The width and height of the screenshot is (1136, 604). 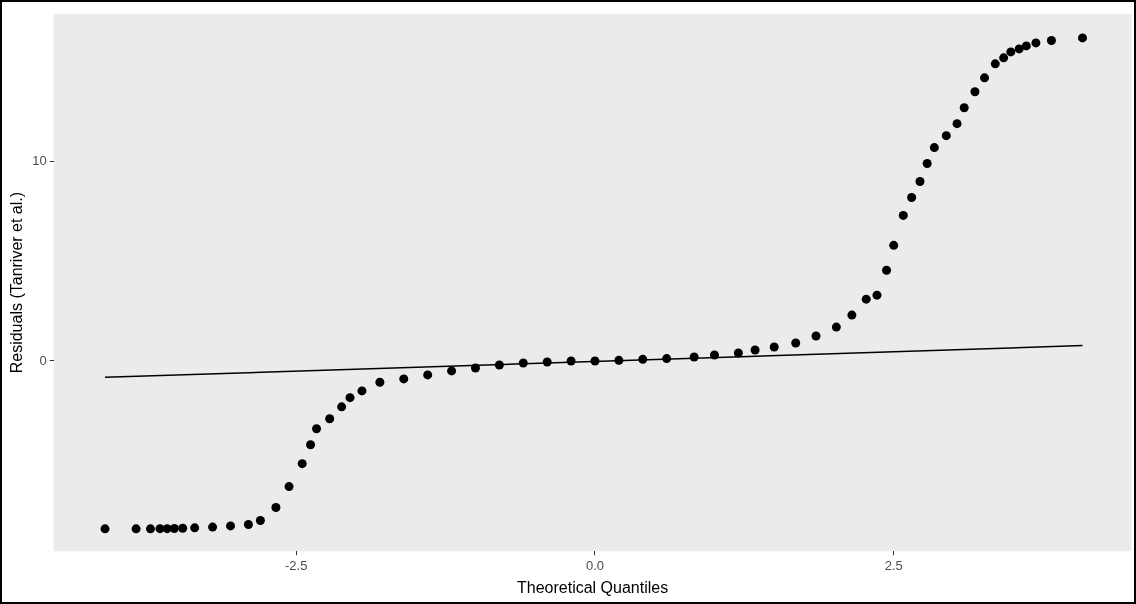 What do you see at coordinates (39, 161) in the screenshot?
I see `y-tick-label: 10` at bounding box center [39, 161].